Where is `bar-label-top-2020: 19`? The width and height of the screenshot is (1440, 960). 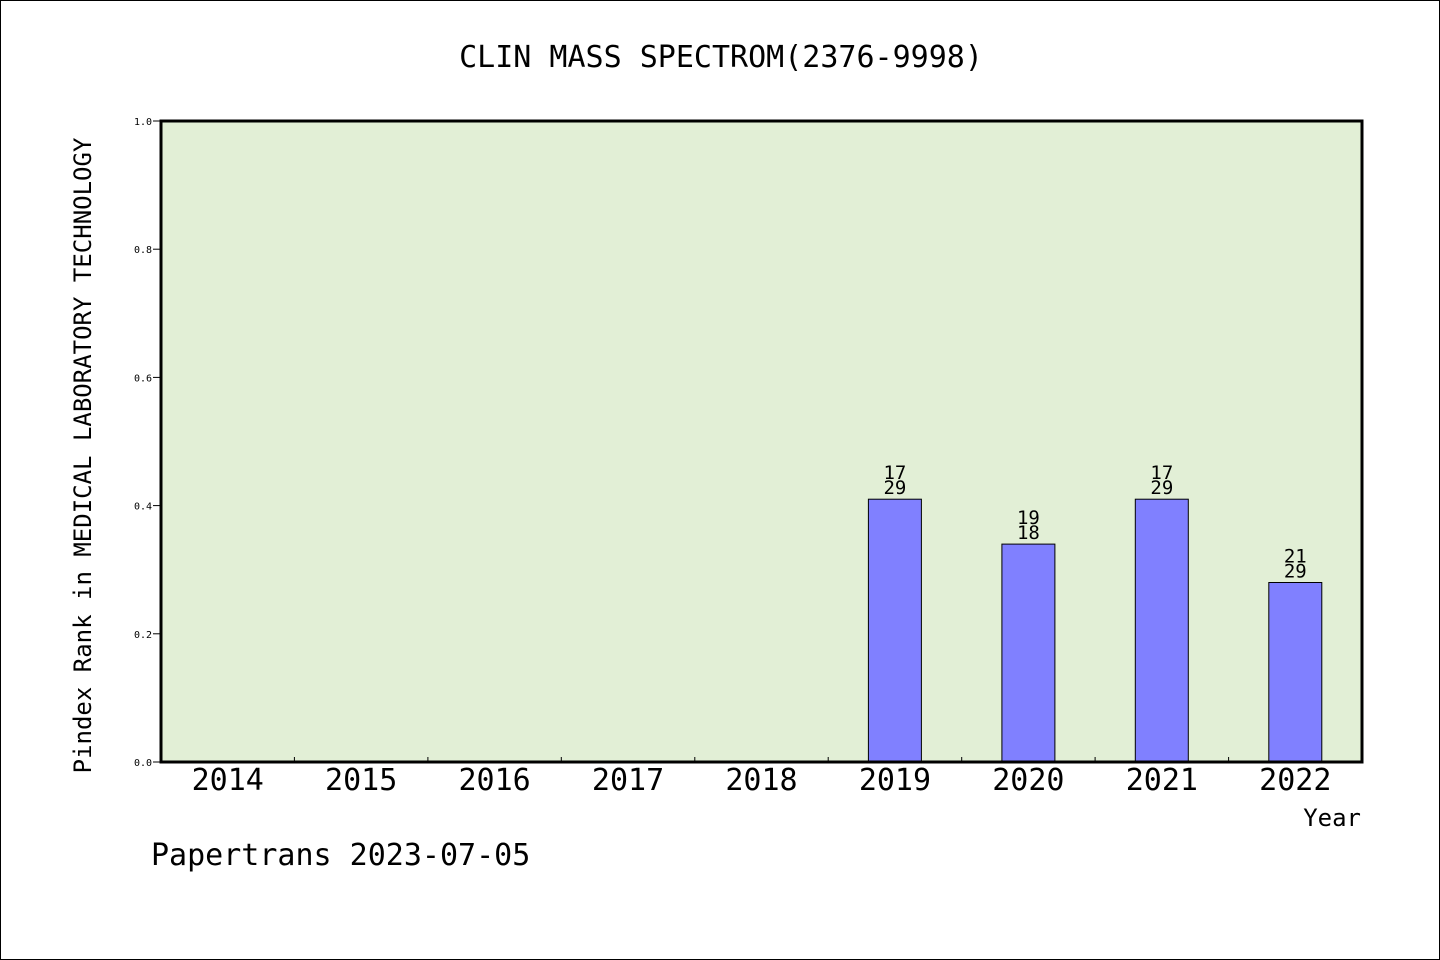
bar-label-top-2020: 19 is located at coordinates (1028, 518).